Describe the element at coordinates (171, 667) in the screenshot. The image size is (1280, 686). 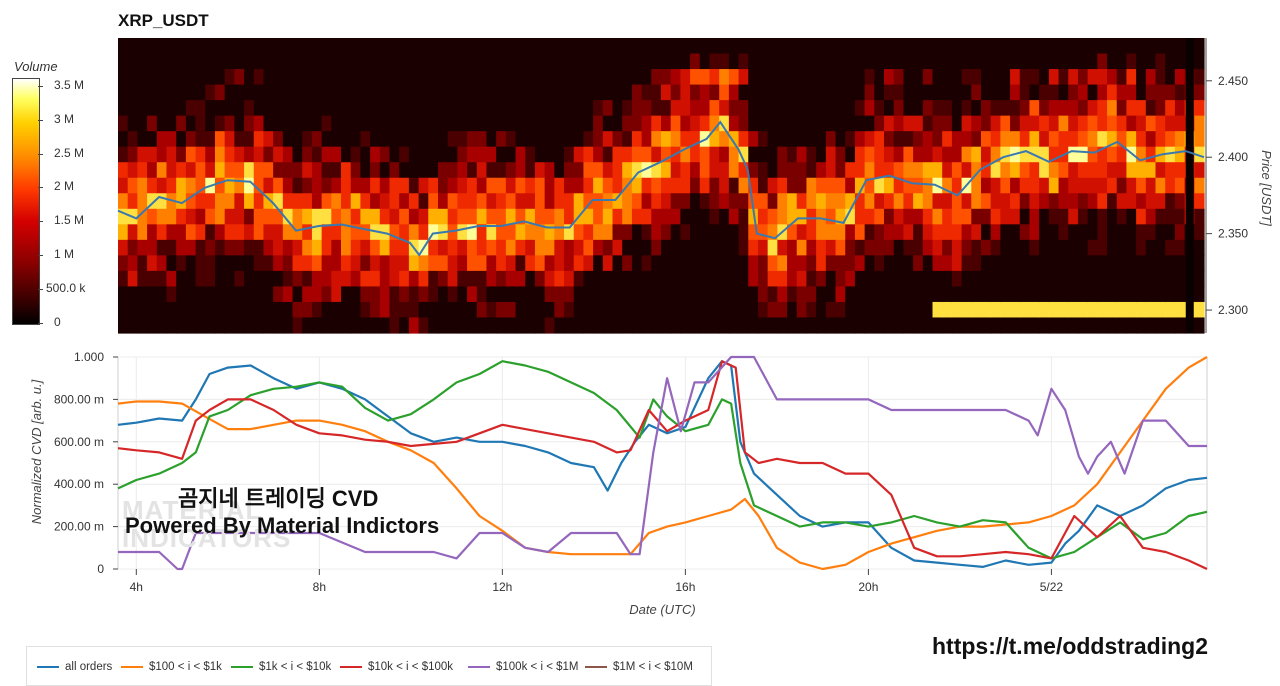
I see `legend-item: $100 < i < $1k` at that location.